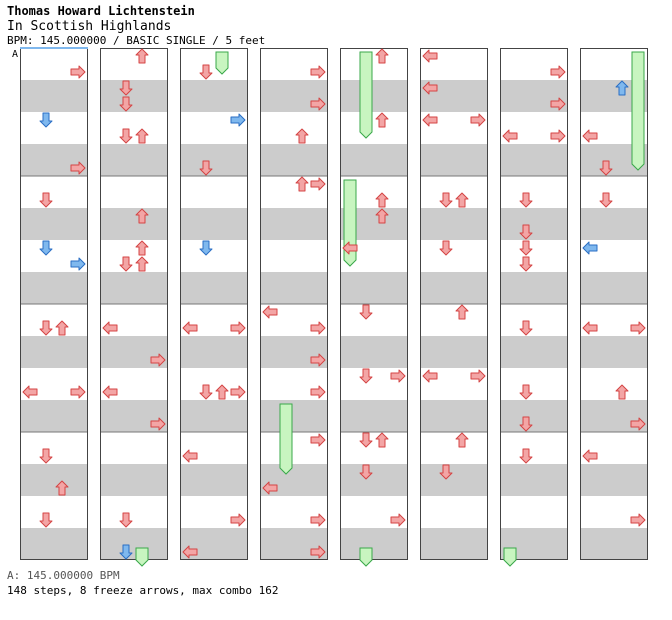 The width and height of the screenshot is (672, 620). I want to click on column-border, so click(614, 304).